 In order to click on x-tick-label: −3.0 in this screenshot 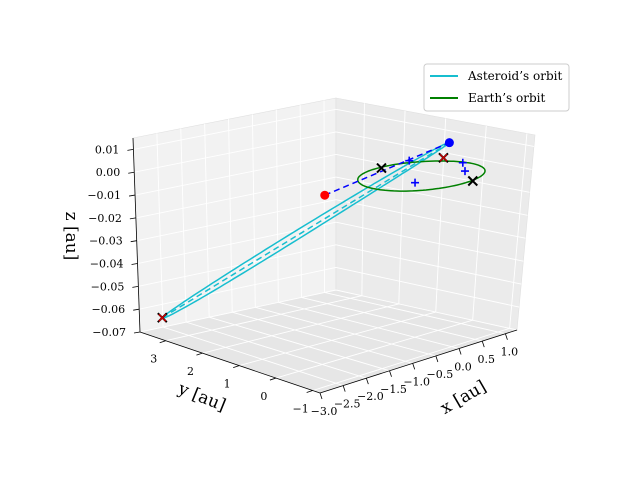, I will do `click(324, 411)`.